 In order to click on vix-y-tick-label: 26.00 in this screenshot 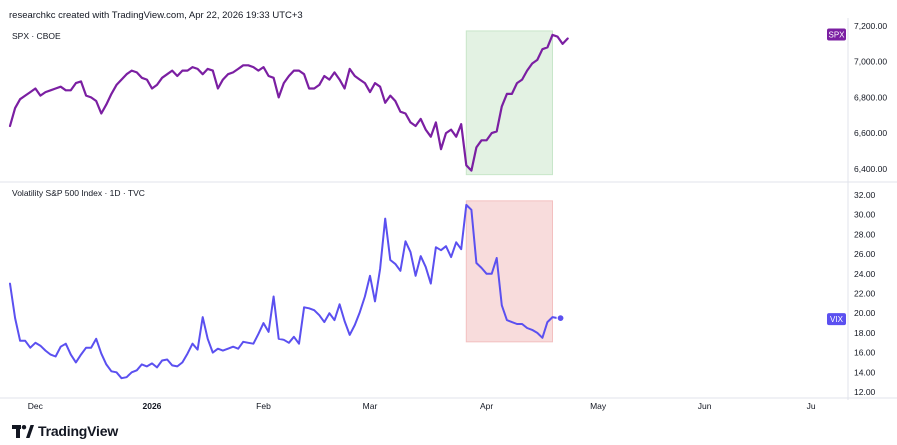, I will do `click(865, 254)`.